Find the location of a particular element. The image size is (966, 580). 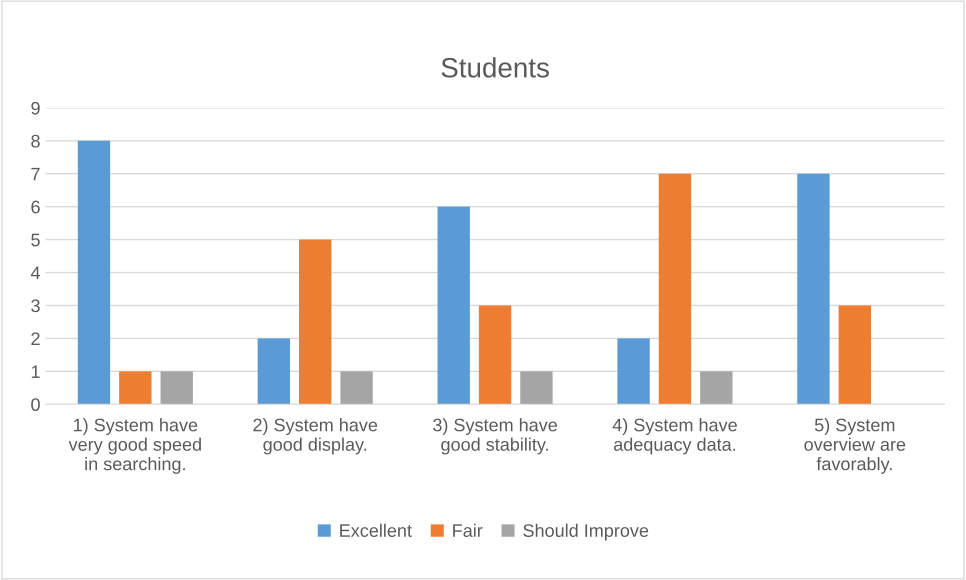

x-tick-label: 2) System have good display. is located at coordinates (315, 436).